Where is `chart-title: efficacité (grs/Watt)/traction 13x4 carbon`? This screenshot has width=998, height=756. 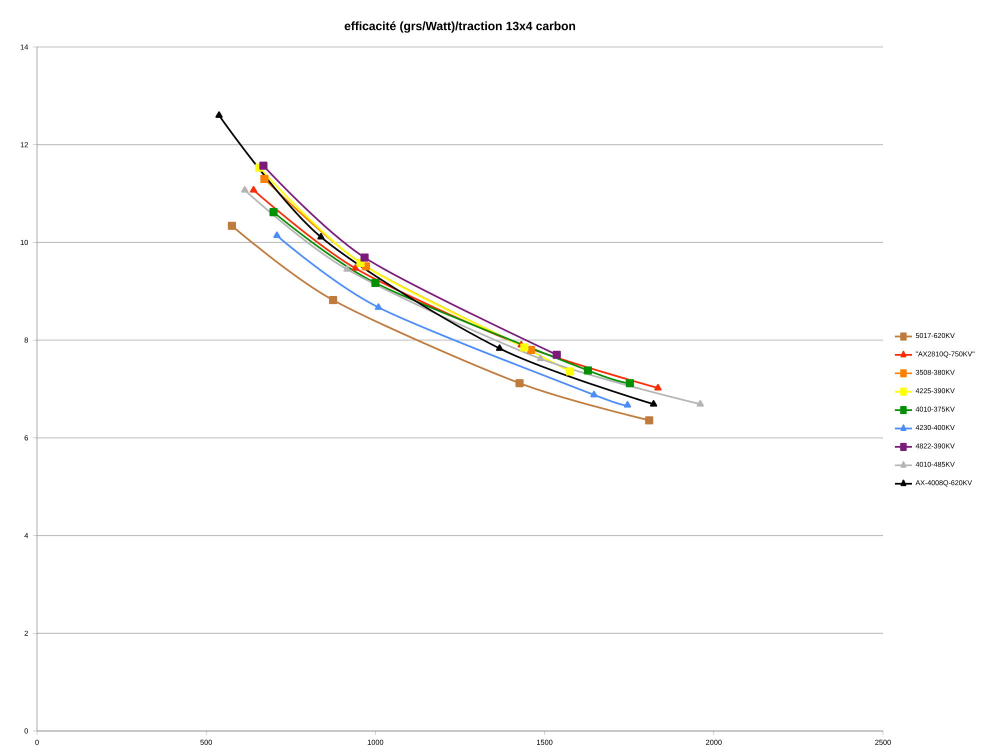
chart-title: efficacité (grs/Watt)/traction 13x4 carbon is located at coordinates (460, 27).